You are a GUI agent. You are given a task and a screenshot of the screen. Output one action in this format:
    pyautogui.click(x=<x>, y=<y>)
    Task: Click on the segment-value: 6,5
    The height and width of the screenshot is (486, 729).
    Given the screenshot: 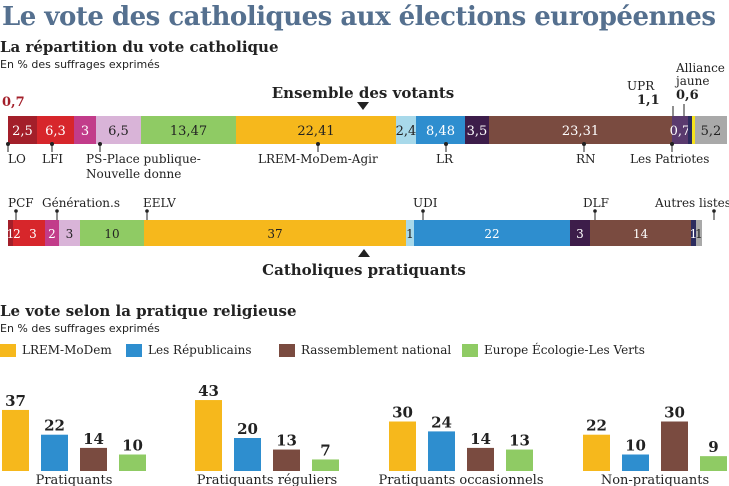 What is the action you would take?
    pyautogui.click(x=118, y=131)
    